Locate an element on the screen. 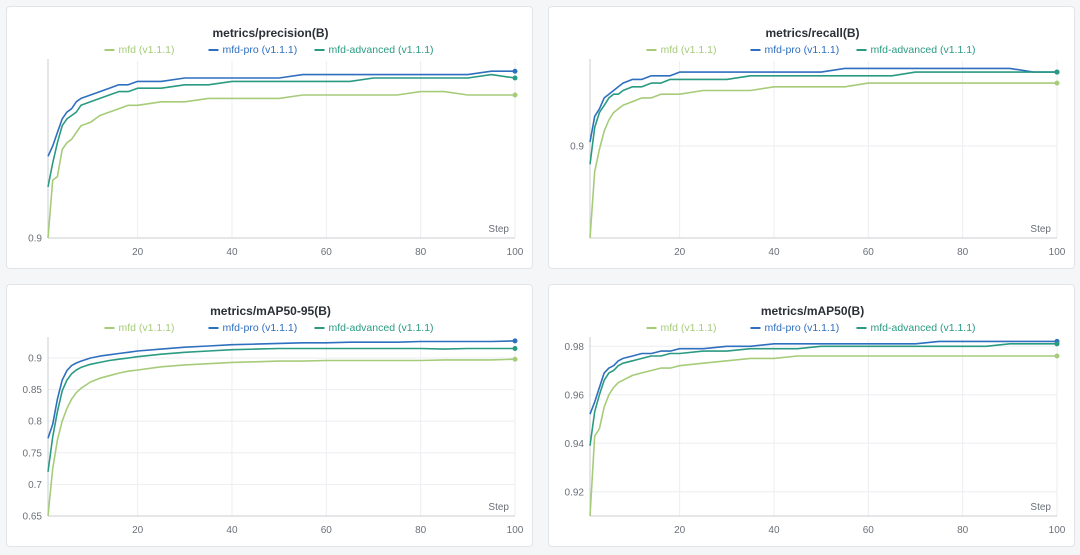 This screenshot has width=1080, height=555. y-tick-label: 0.98 is located at coordinates (575, 347).